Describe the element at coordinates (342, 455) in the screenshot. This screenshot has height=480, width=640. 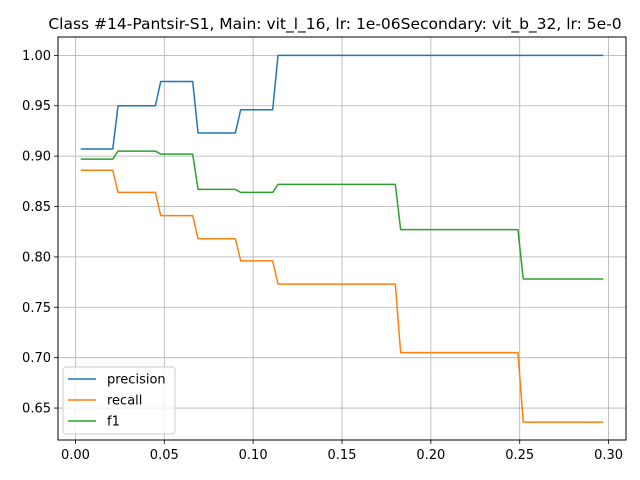
I see `x-tick-label: 0.15` at that location.